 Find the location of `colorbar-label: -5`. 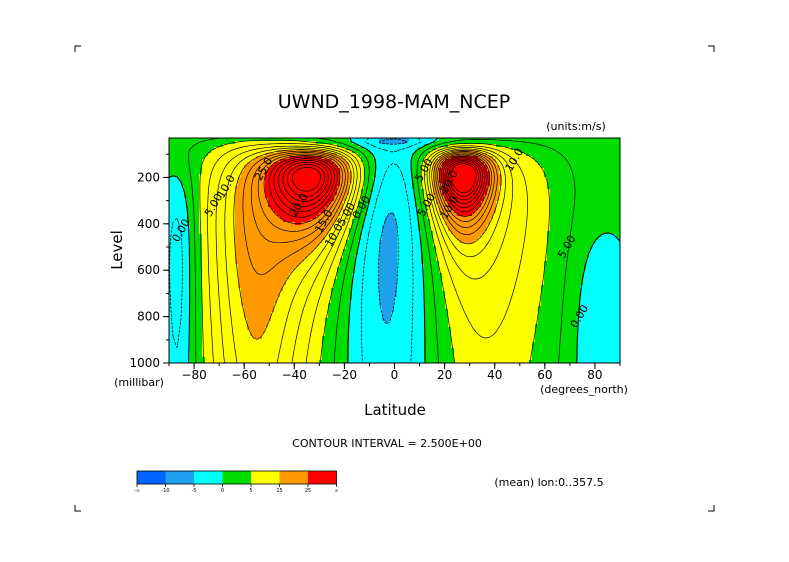

colorbar-label: -5 is located at coordinates (194, 491).